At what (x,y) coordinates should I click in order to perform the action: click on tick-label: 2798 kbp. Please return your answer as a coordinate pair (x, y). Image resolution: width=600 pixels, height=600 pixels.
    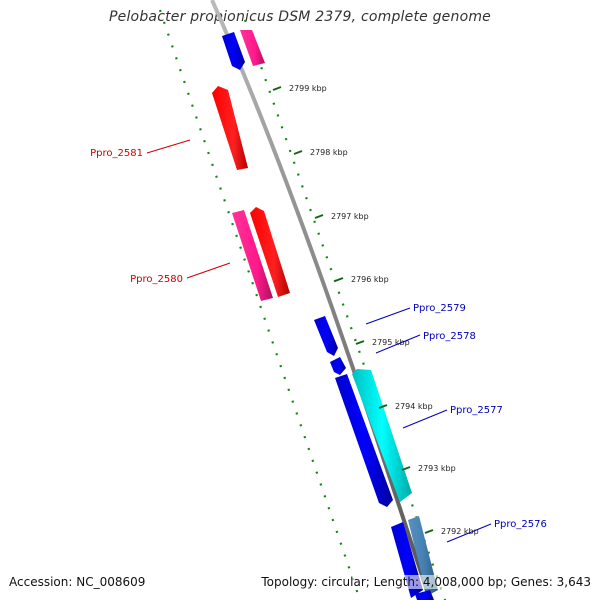
    Looking at the image, I should click on (329, 152).